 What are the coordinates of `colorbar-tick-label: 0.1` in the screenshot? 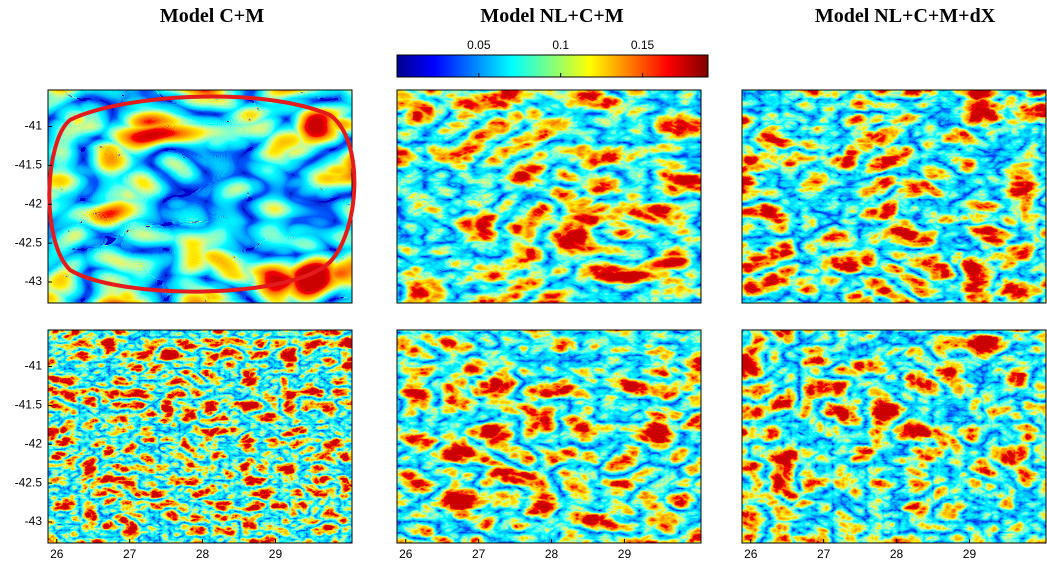 It's located at (560, 45).